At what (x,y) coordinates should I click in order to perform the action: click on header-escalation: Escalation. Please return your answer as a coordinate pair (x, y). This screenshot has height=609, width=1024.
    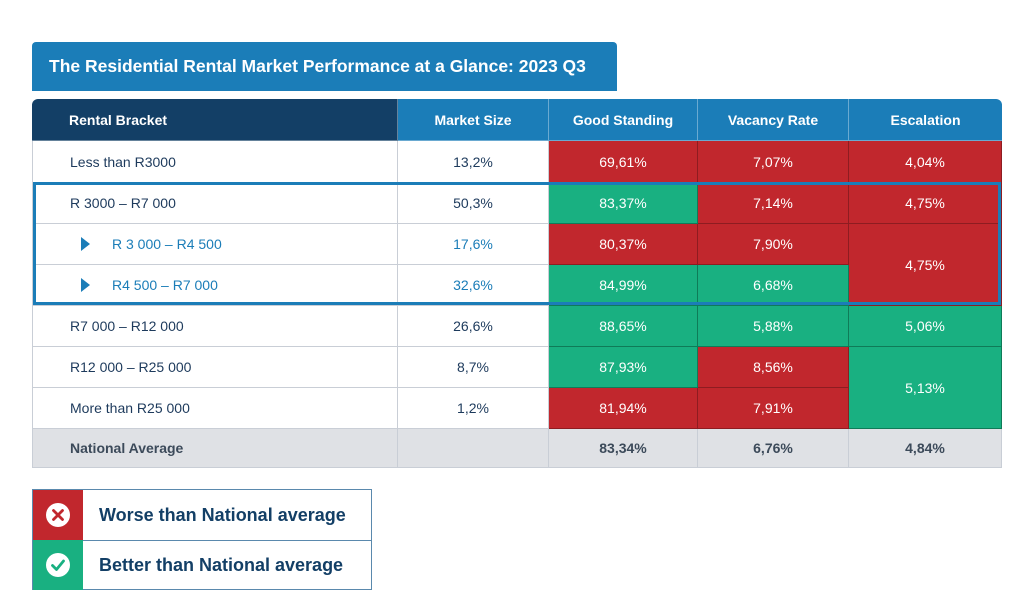
    Looking at the image, I should click on (925, 120).